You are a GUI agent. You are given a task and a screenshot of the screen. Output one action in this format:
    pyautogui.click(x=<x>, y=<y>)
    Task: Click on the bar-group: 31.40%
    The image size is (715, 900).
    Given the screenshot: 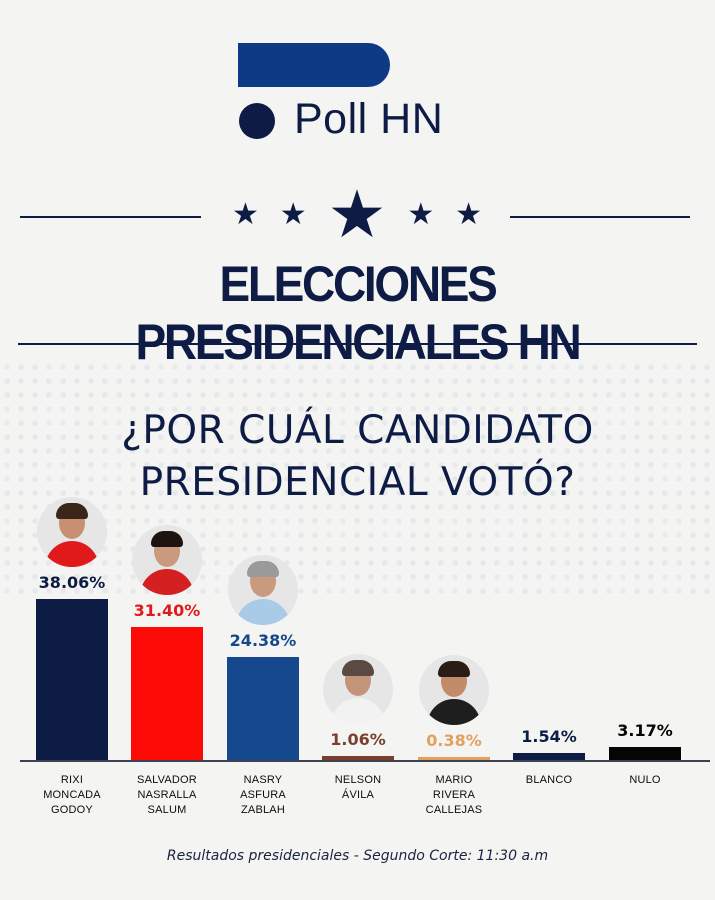 What is the action you would take?
    pyautogui.click(x=167, y=630)
    